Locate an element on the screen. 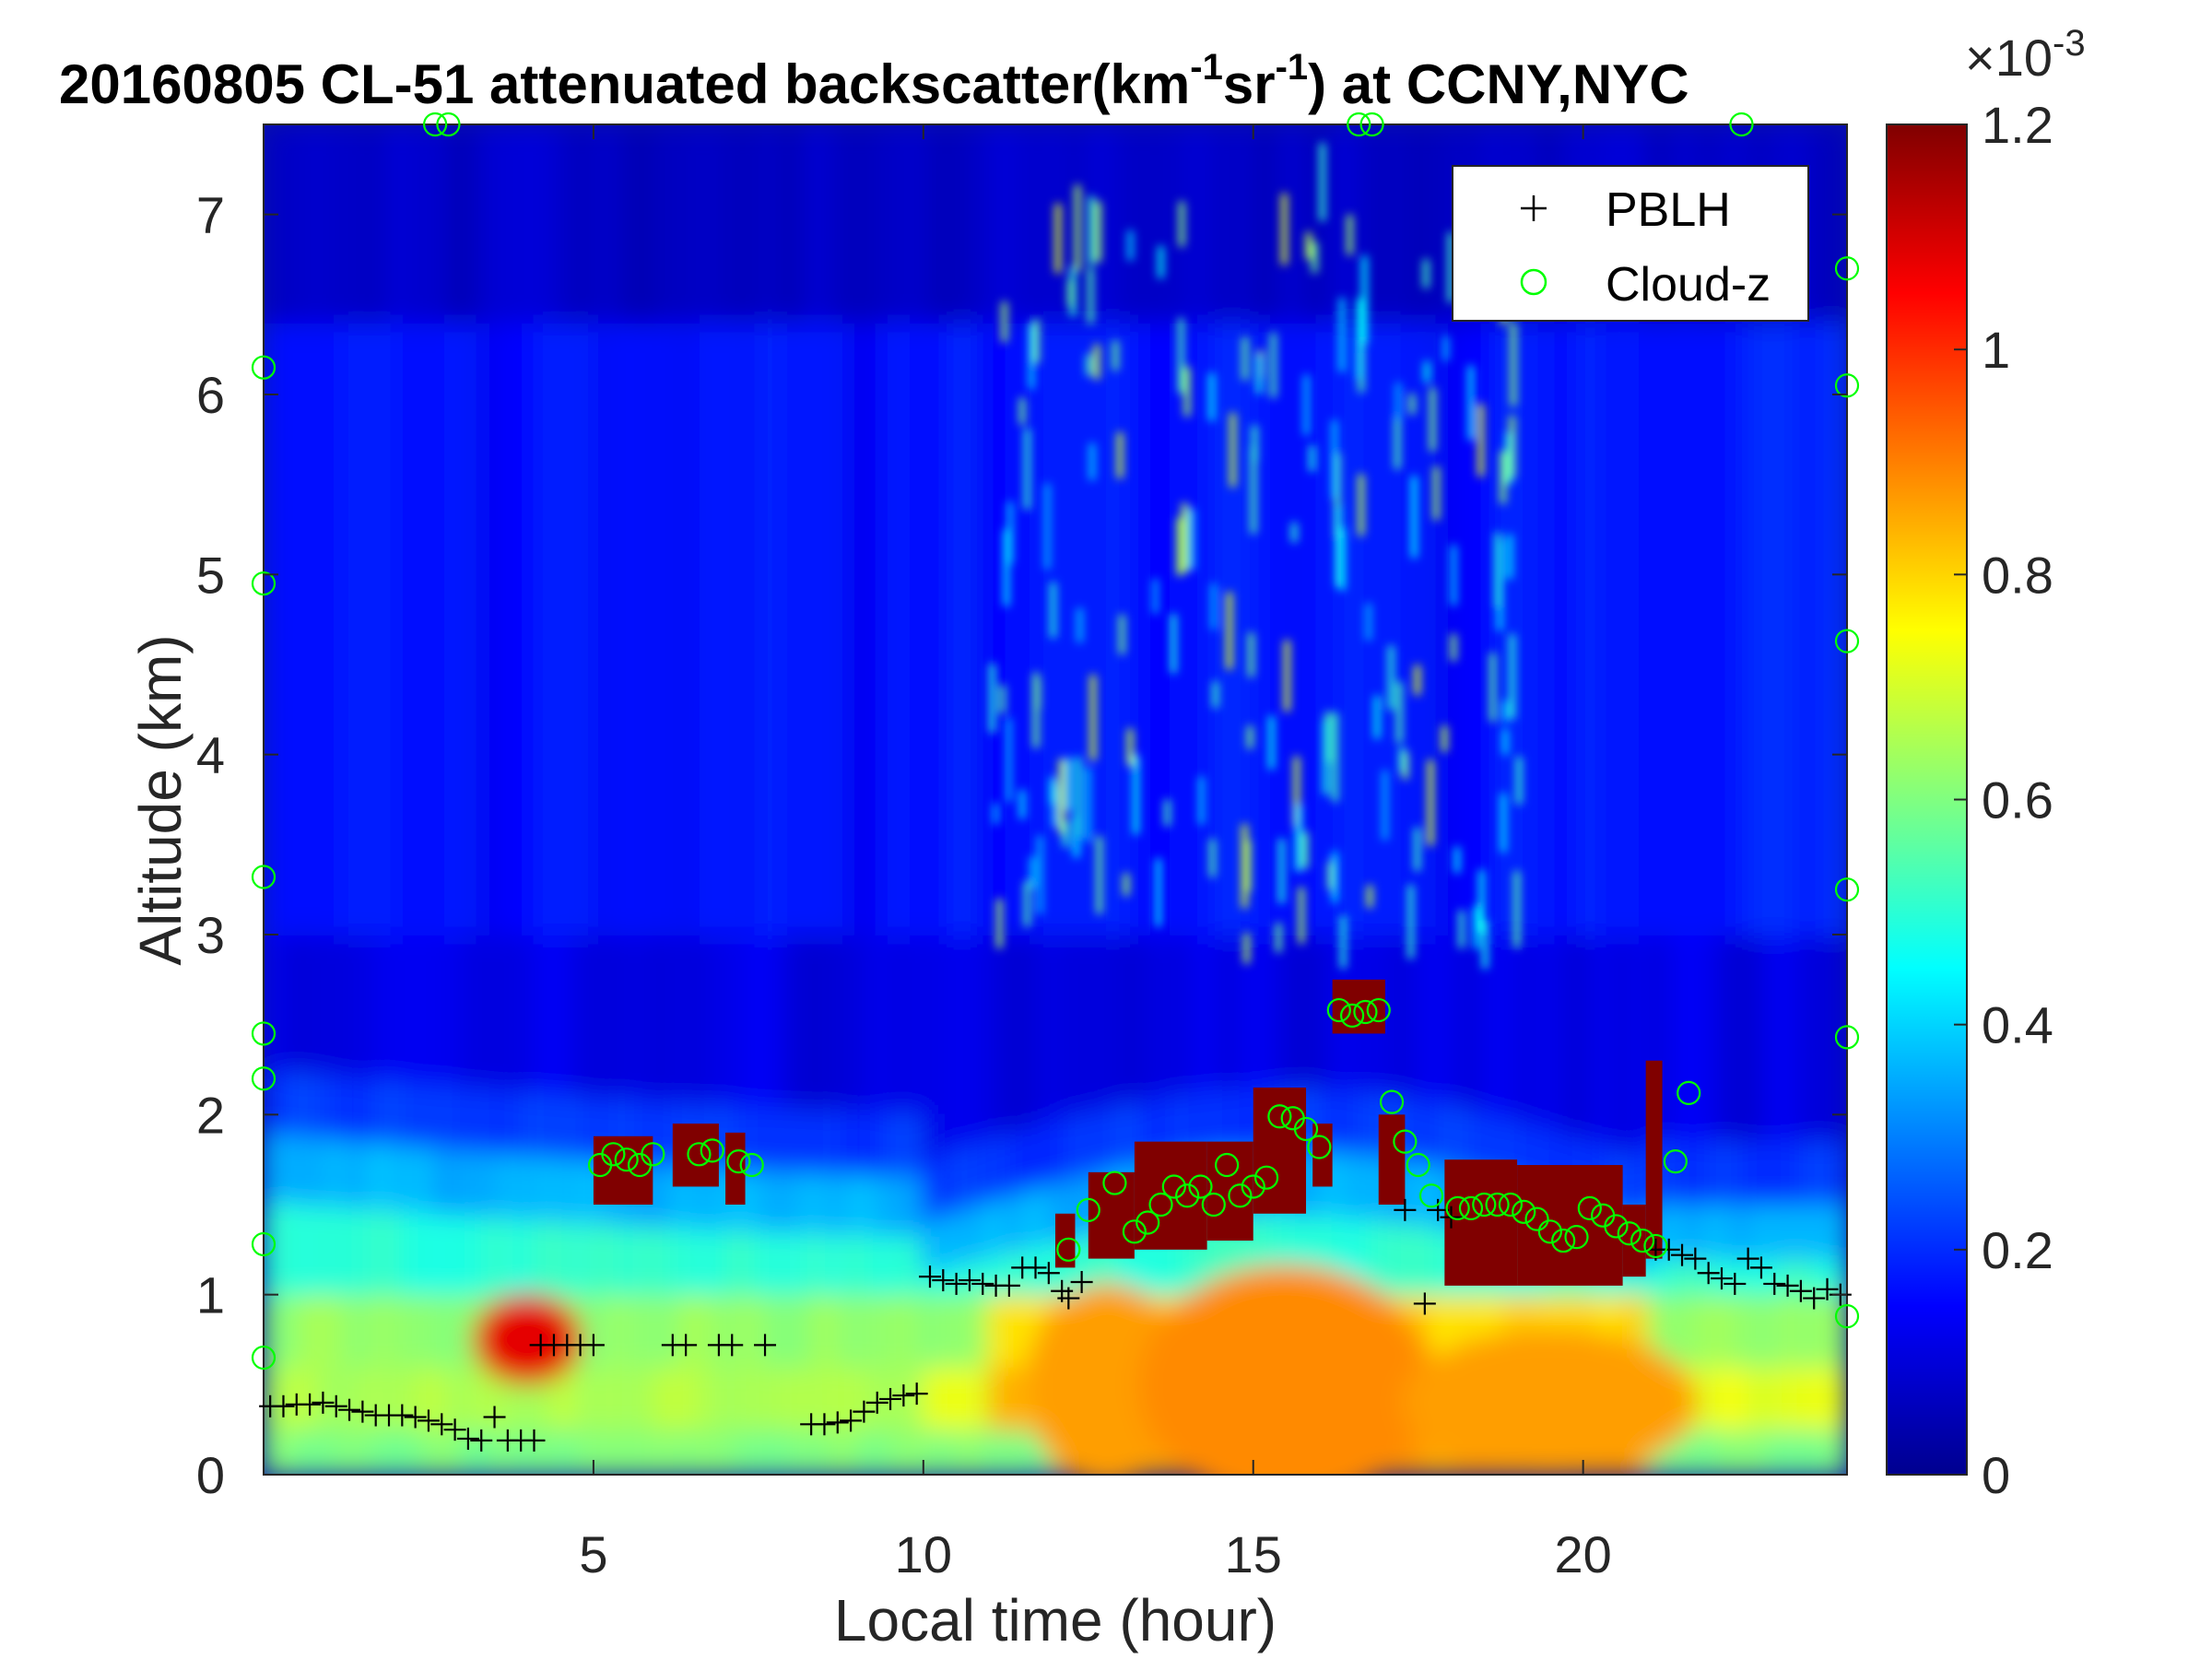 Image resolution: width=2212 pixels, height=1659 pixels. legend-pblh-marker is located at coordinates (1534, 208).